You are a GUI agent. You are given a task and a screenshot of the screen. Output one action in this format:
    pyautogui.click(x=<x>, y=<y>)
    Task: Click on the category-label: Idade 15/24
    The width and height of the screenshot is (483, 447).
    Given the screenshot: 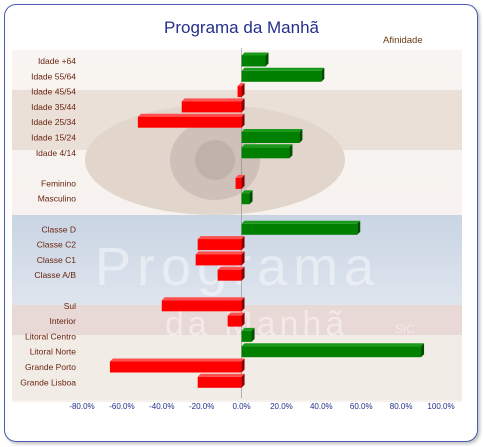 What is the action you would take?
    pyautogui.click(x=53, y=138)
    